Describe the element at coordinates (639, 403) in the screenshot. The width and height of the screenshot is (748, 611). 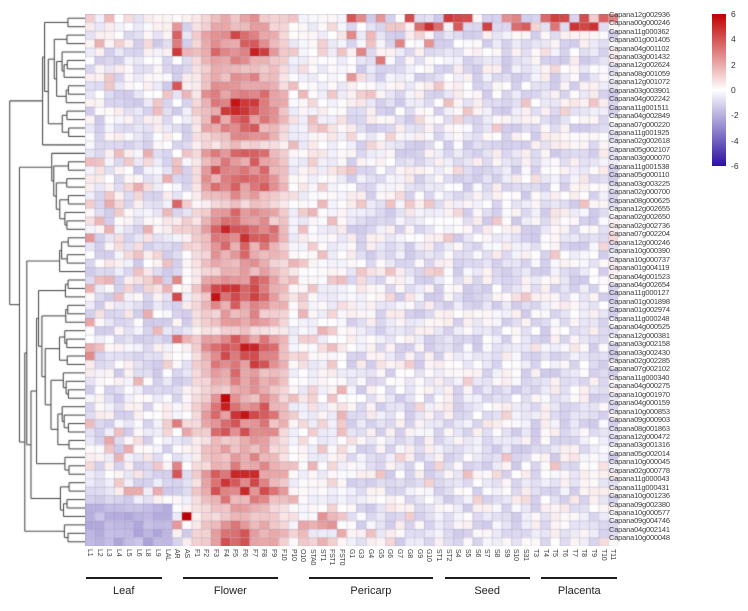
I see `row-label: Capana04g000159` at that location.